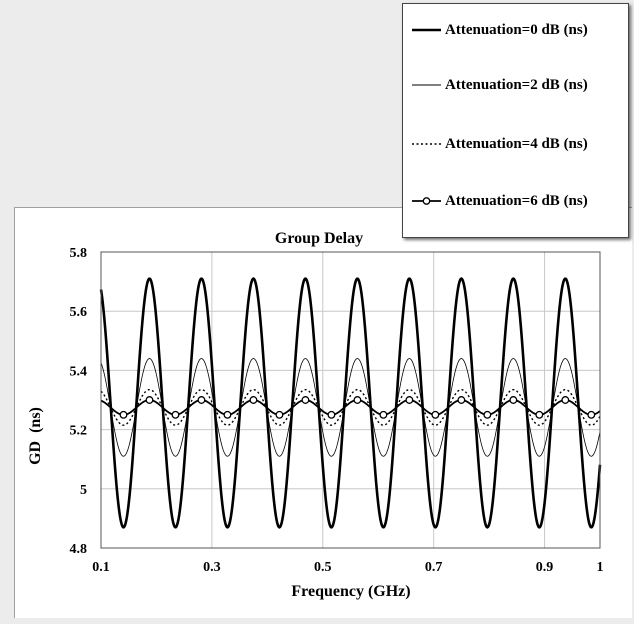 The image size is (634, 624). What do you see at coordinates (516, 200) in the screenshot?
I see `legend-label-6db: Attenuation=6 dB (ns)` at bounding box center [516, 200].